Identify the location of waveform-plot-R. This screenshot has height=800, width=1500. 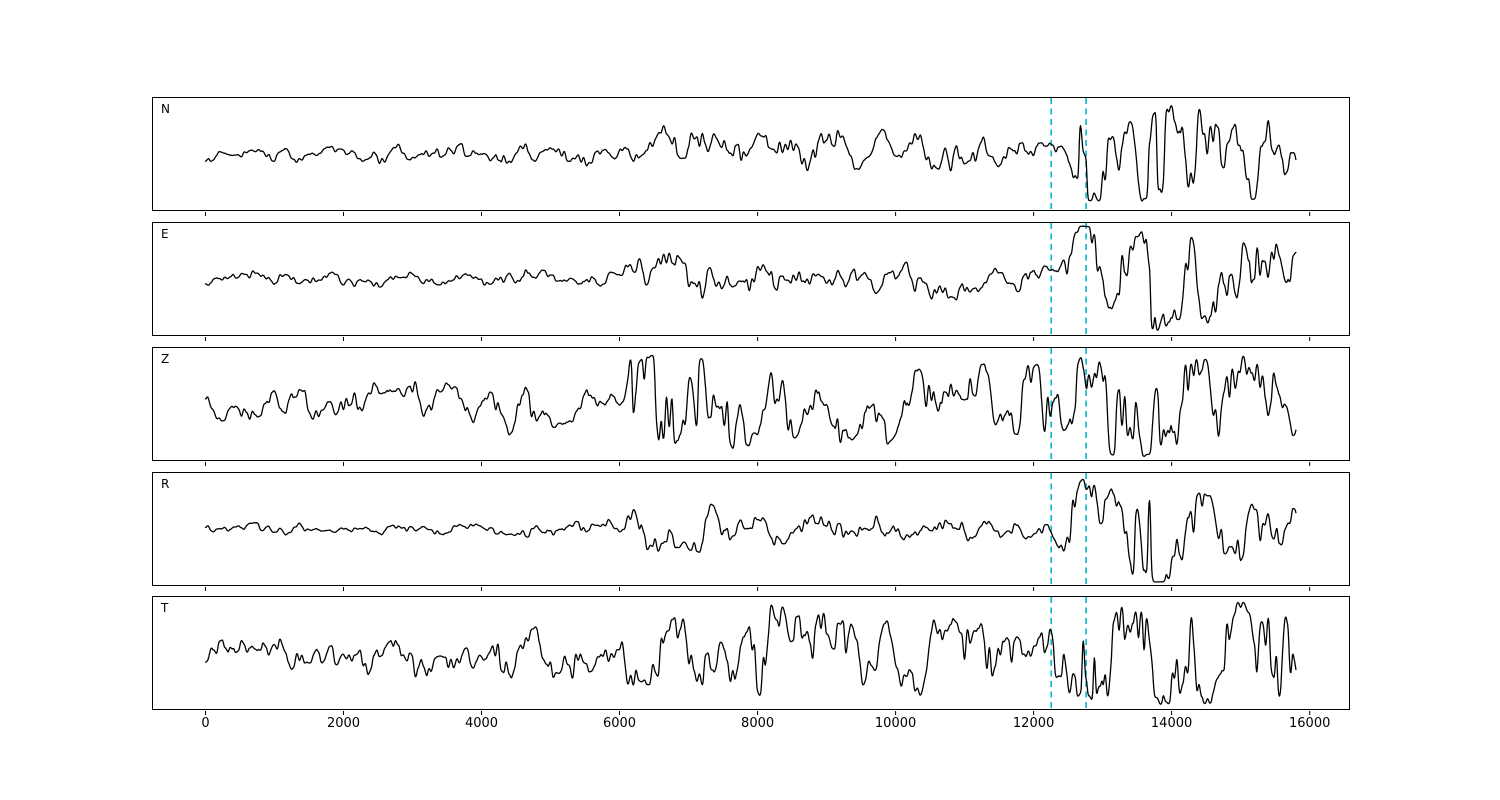
(757, 532).